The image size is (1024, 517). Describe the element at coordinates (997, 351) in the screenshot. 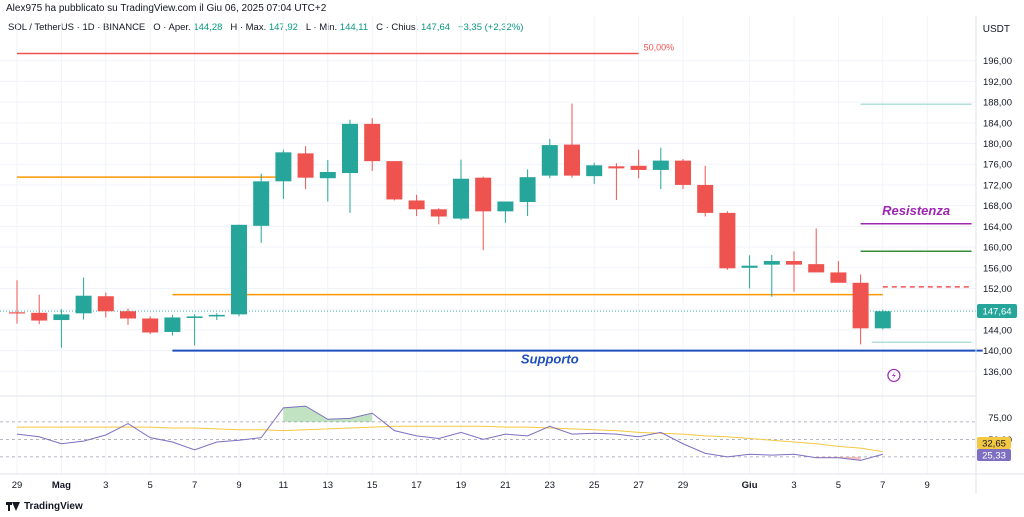

I see `price-tick-label: 140,00` at that location.